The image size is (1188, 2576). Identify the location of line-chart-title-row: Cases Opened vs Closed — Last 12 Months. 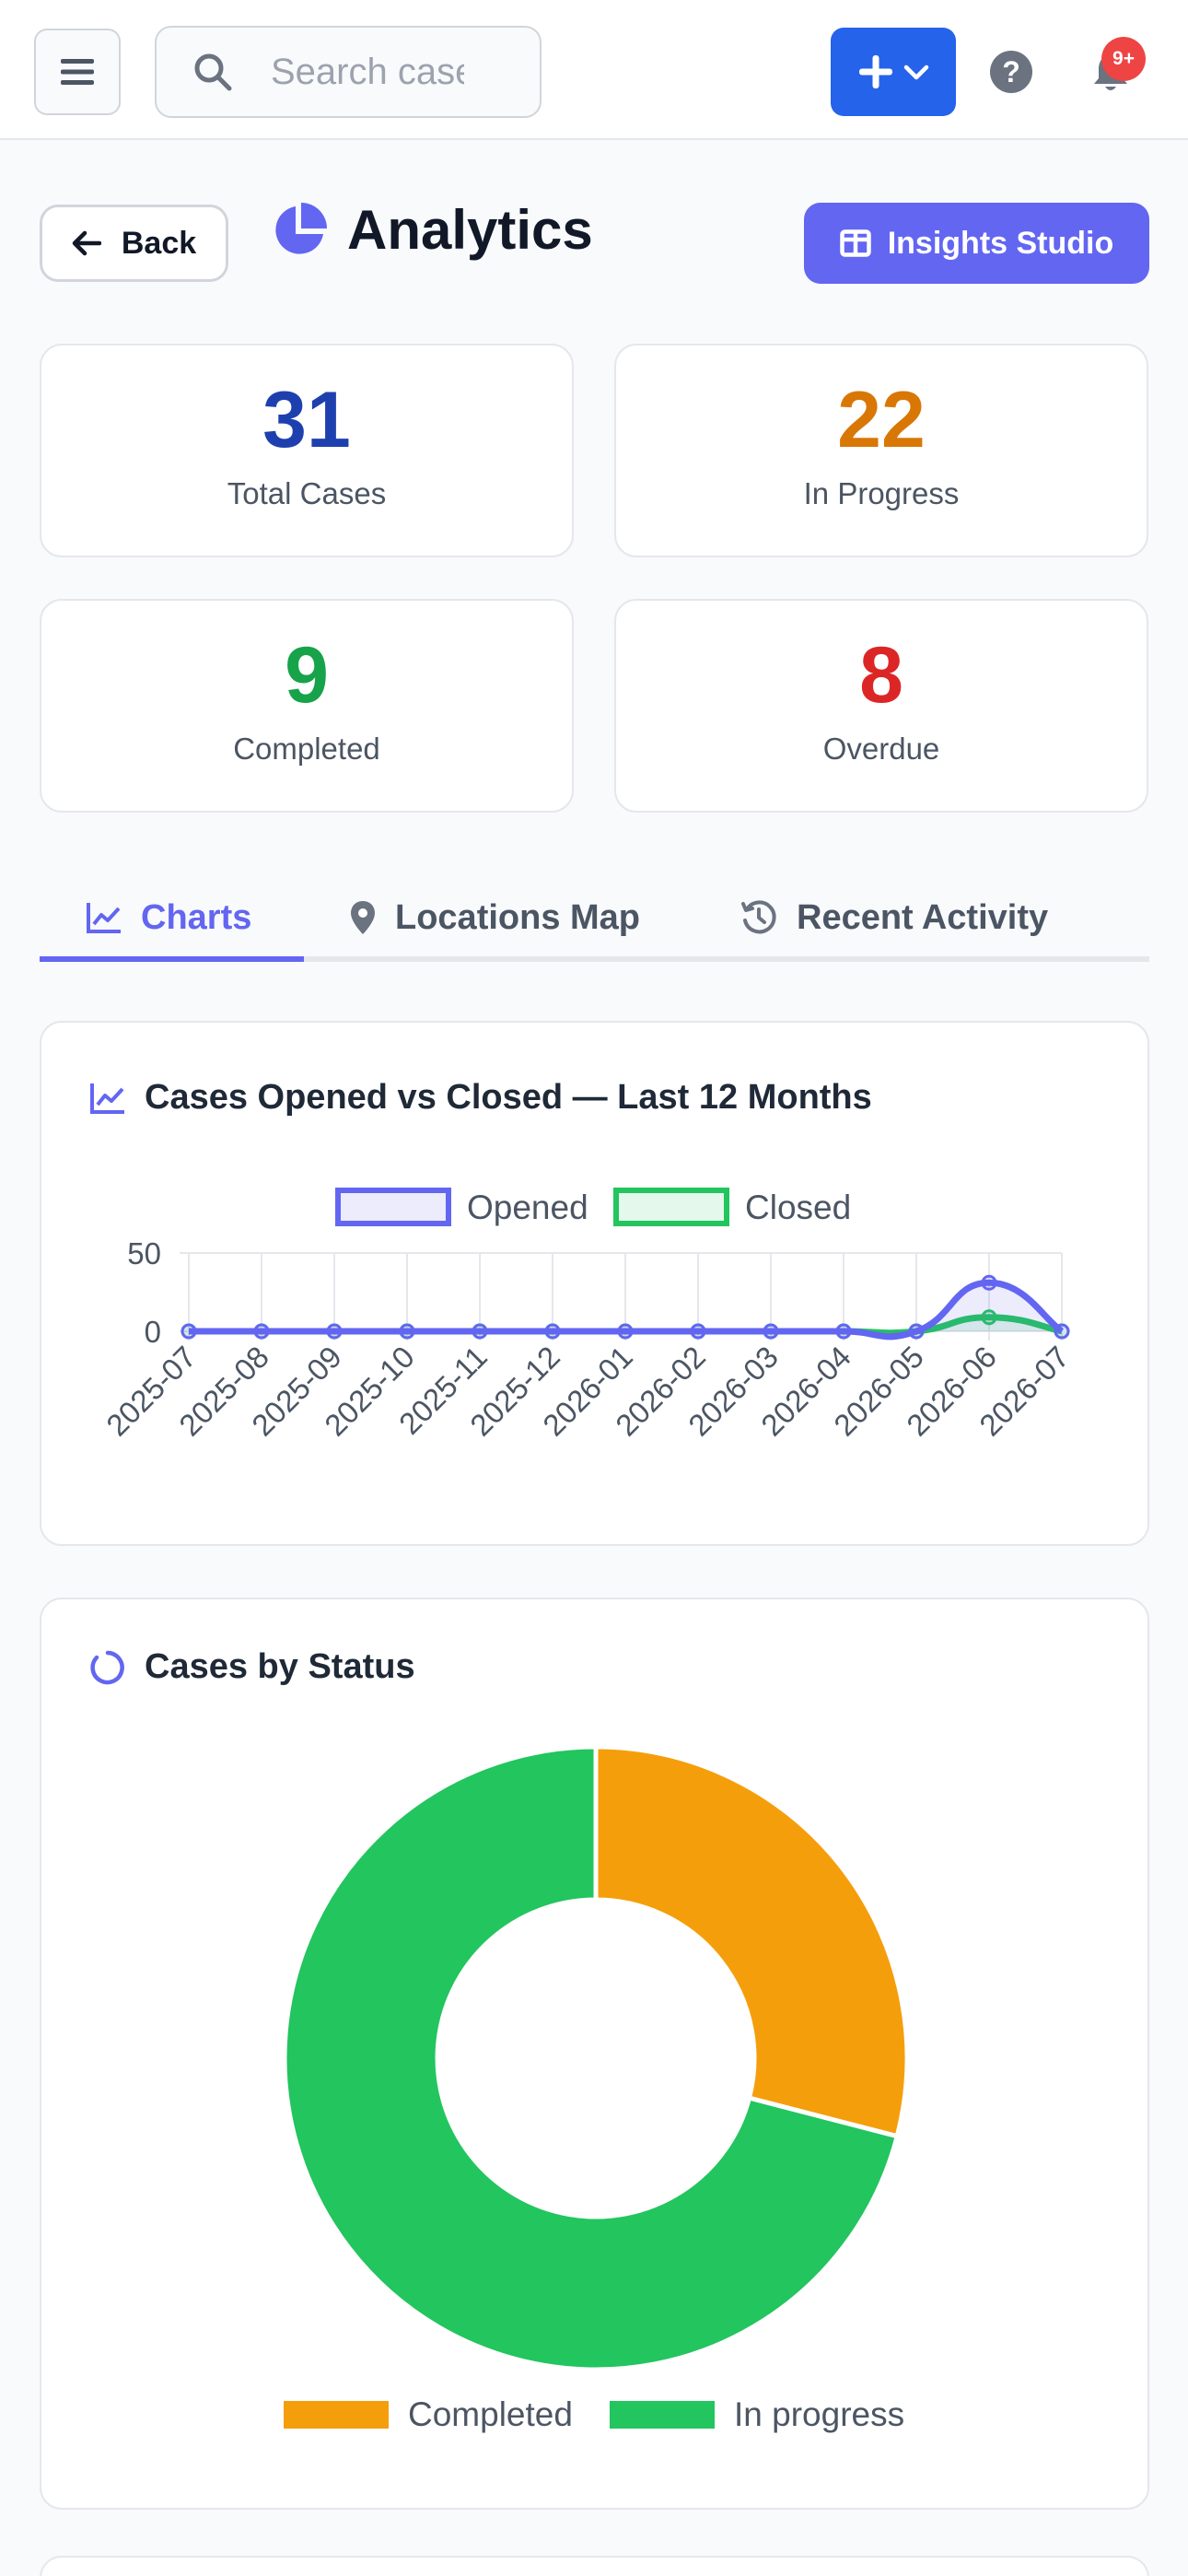
(480, 1098).